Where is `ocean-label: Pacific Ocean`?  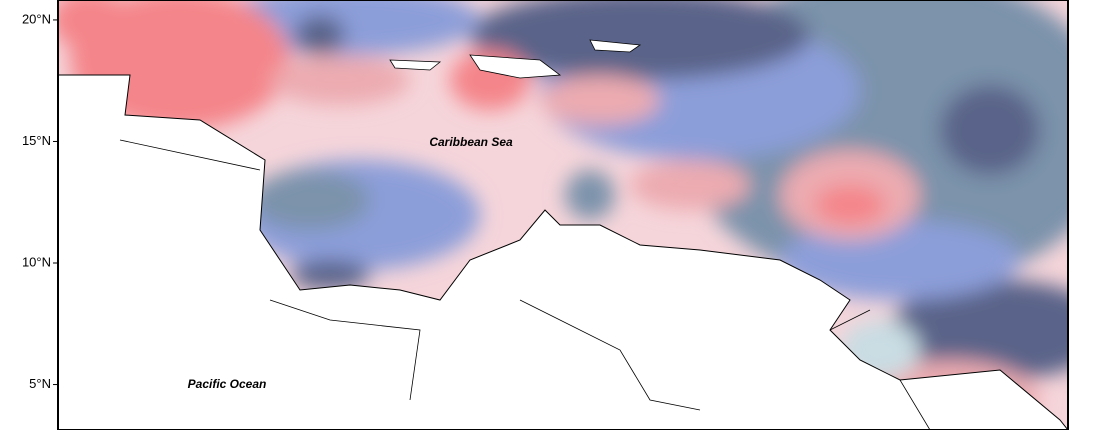 ocean-label: Pacific Ocean is located at coordinates (227, 384).